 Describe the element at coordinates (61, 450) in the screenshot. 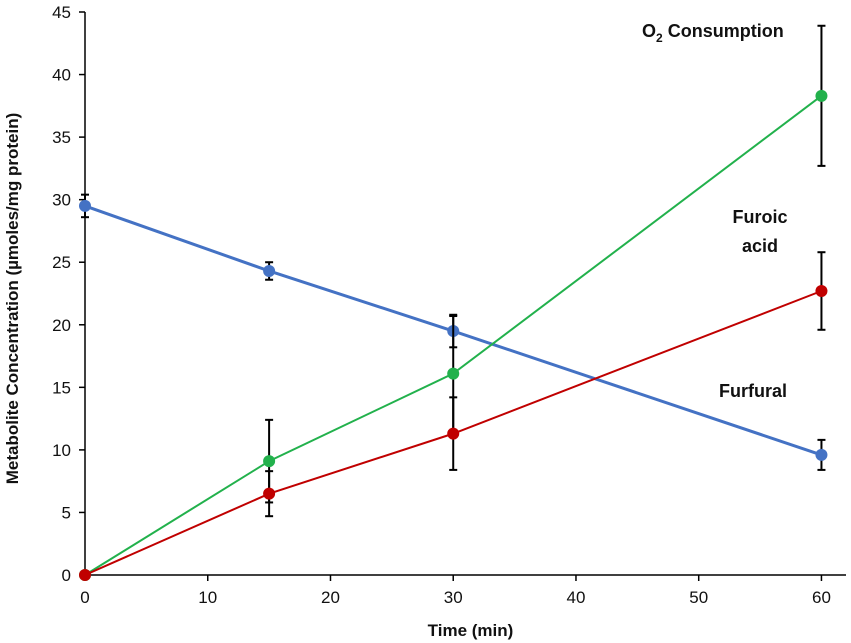

I see `y-tick-label: 10` at that location.